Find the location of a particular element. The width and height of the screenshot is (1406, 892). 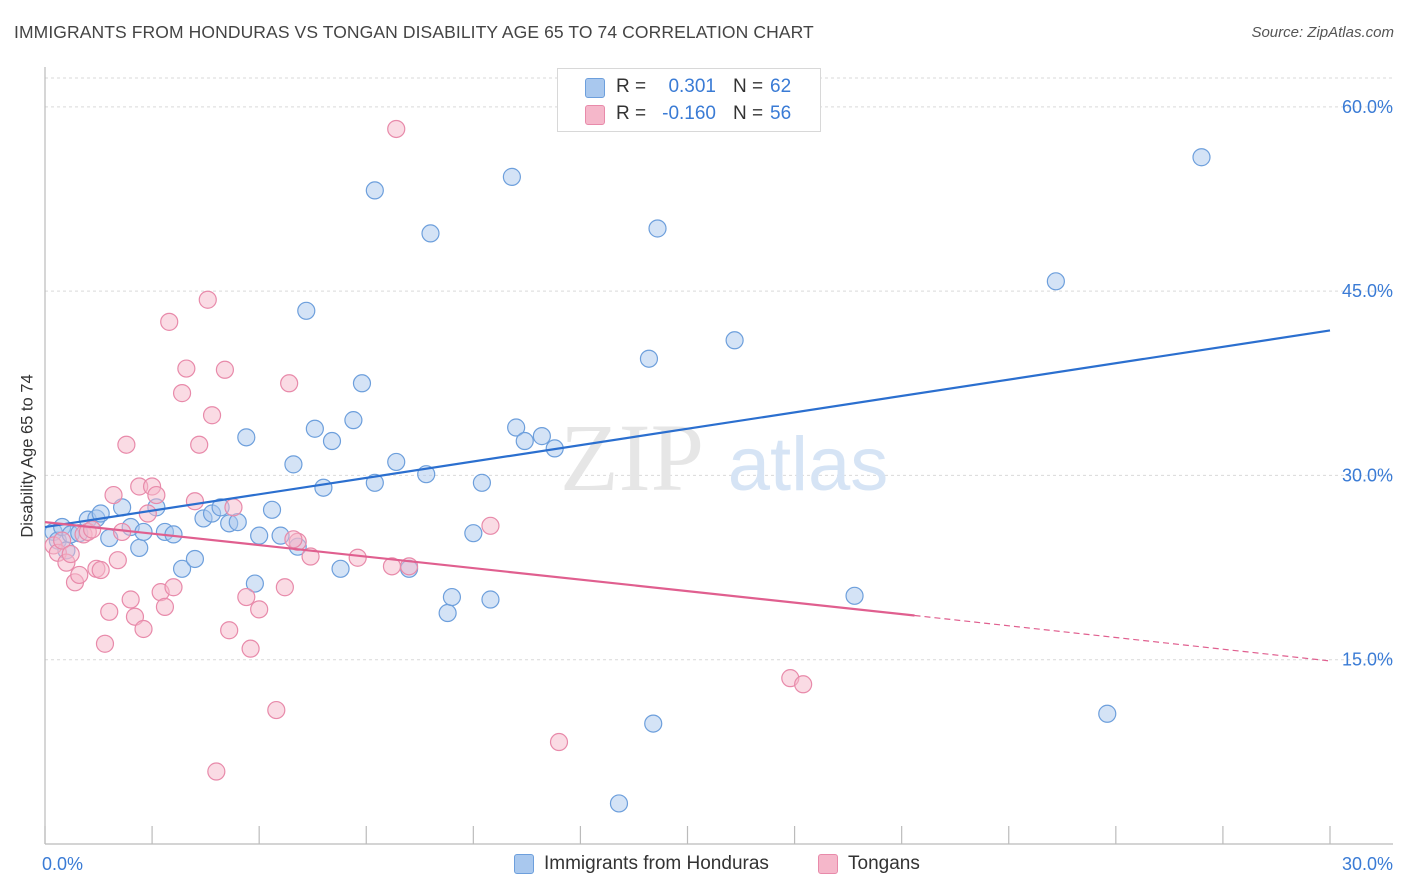

watermark-atlas: atlas is located at coordinates (808, 464).